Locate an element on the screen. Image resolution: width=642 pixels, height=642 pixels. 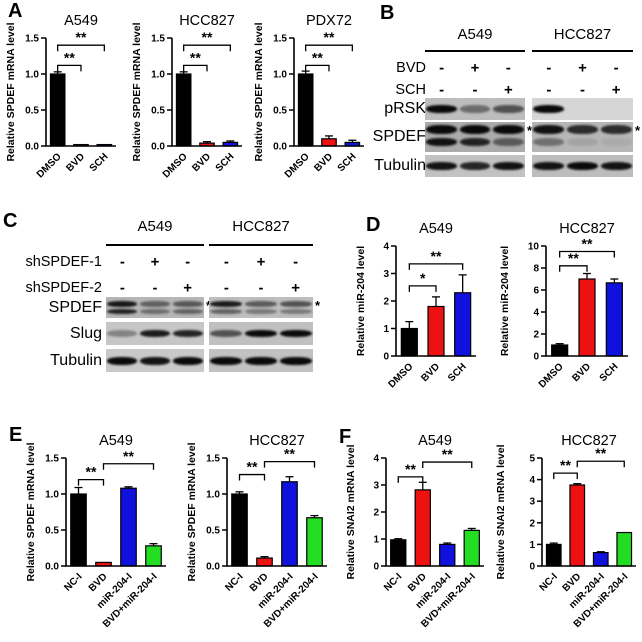
y-tick-label: 6 is located at coordinates (536, 291).